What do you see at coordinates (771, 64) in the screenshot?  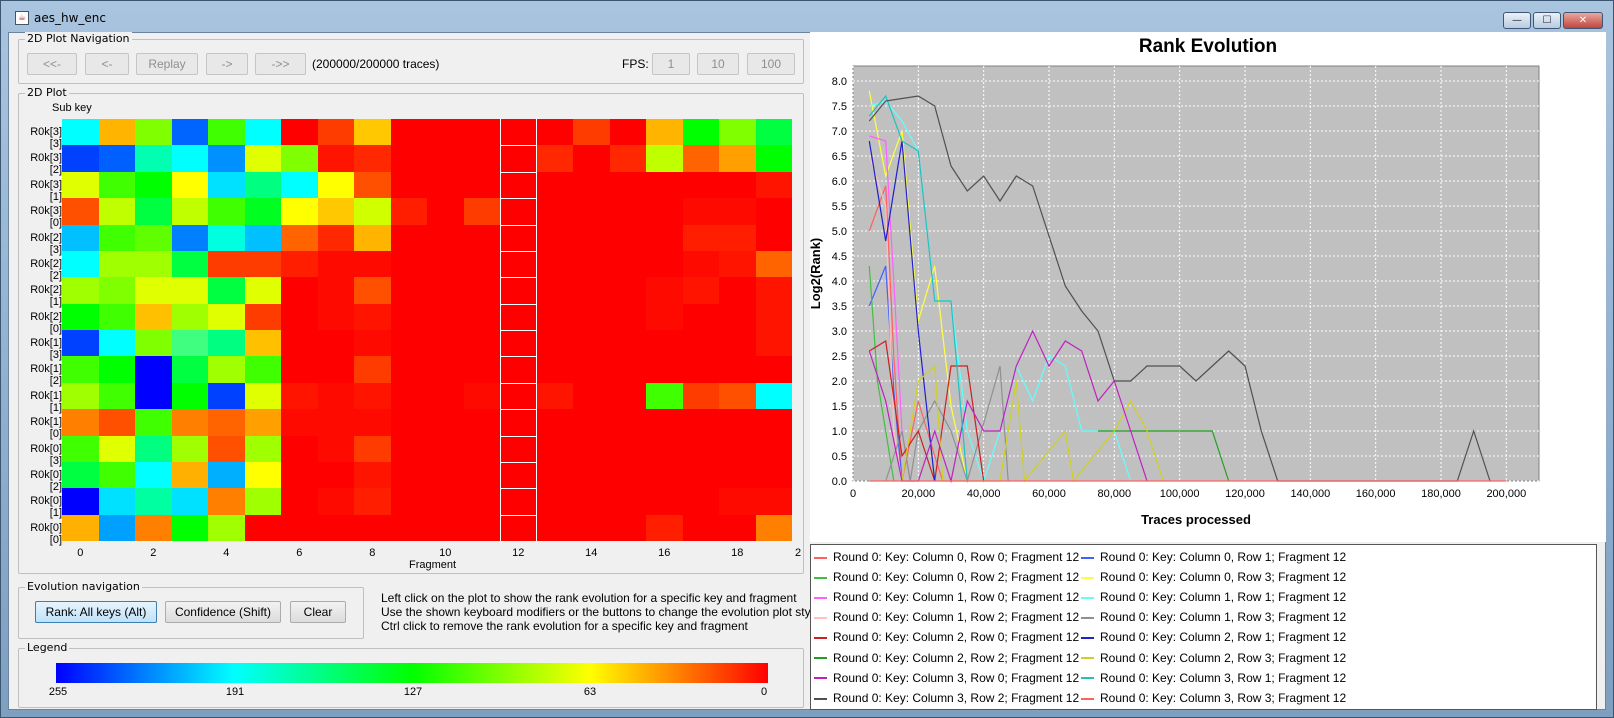 I see `fps-100-button: 100` at bounding box center [771, 64].